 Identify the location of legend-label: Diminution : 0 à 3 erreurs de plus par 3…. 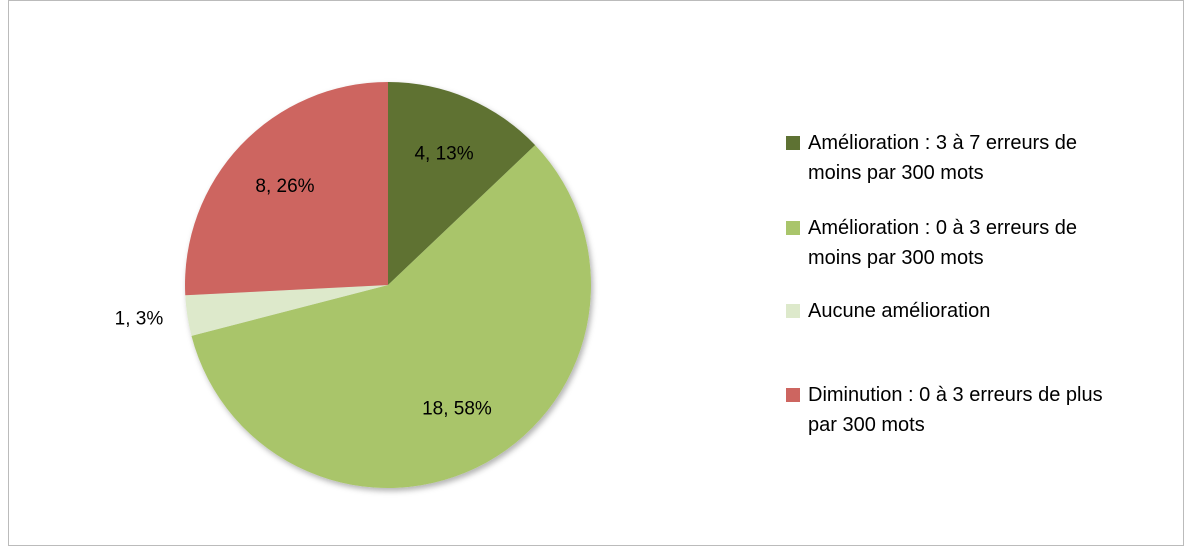
(955, 410).